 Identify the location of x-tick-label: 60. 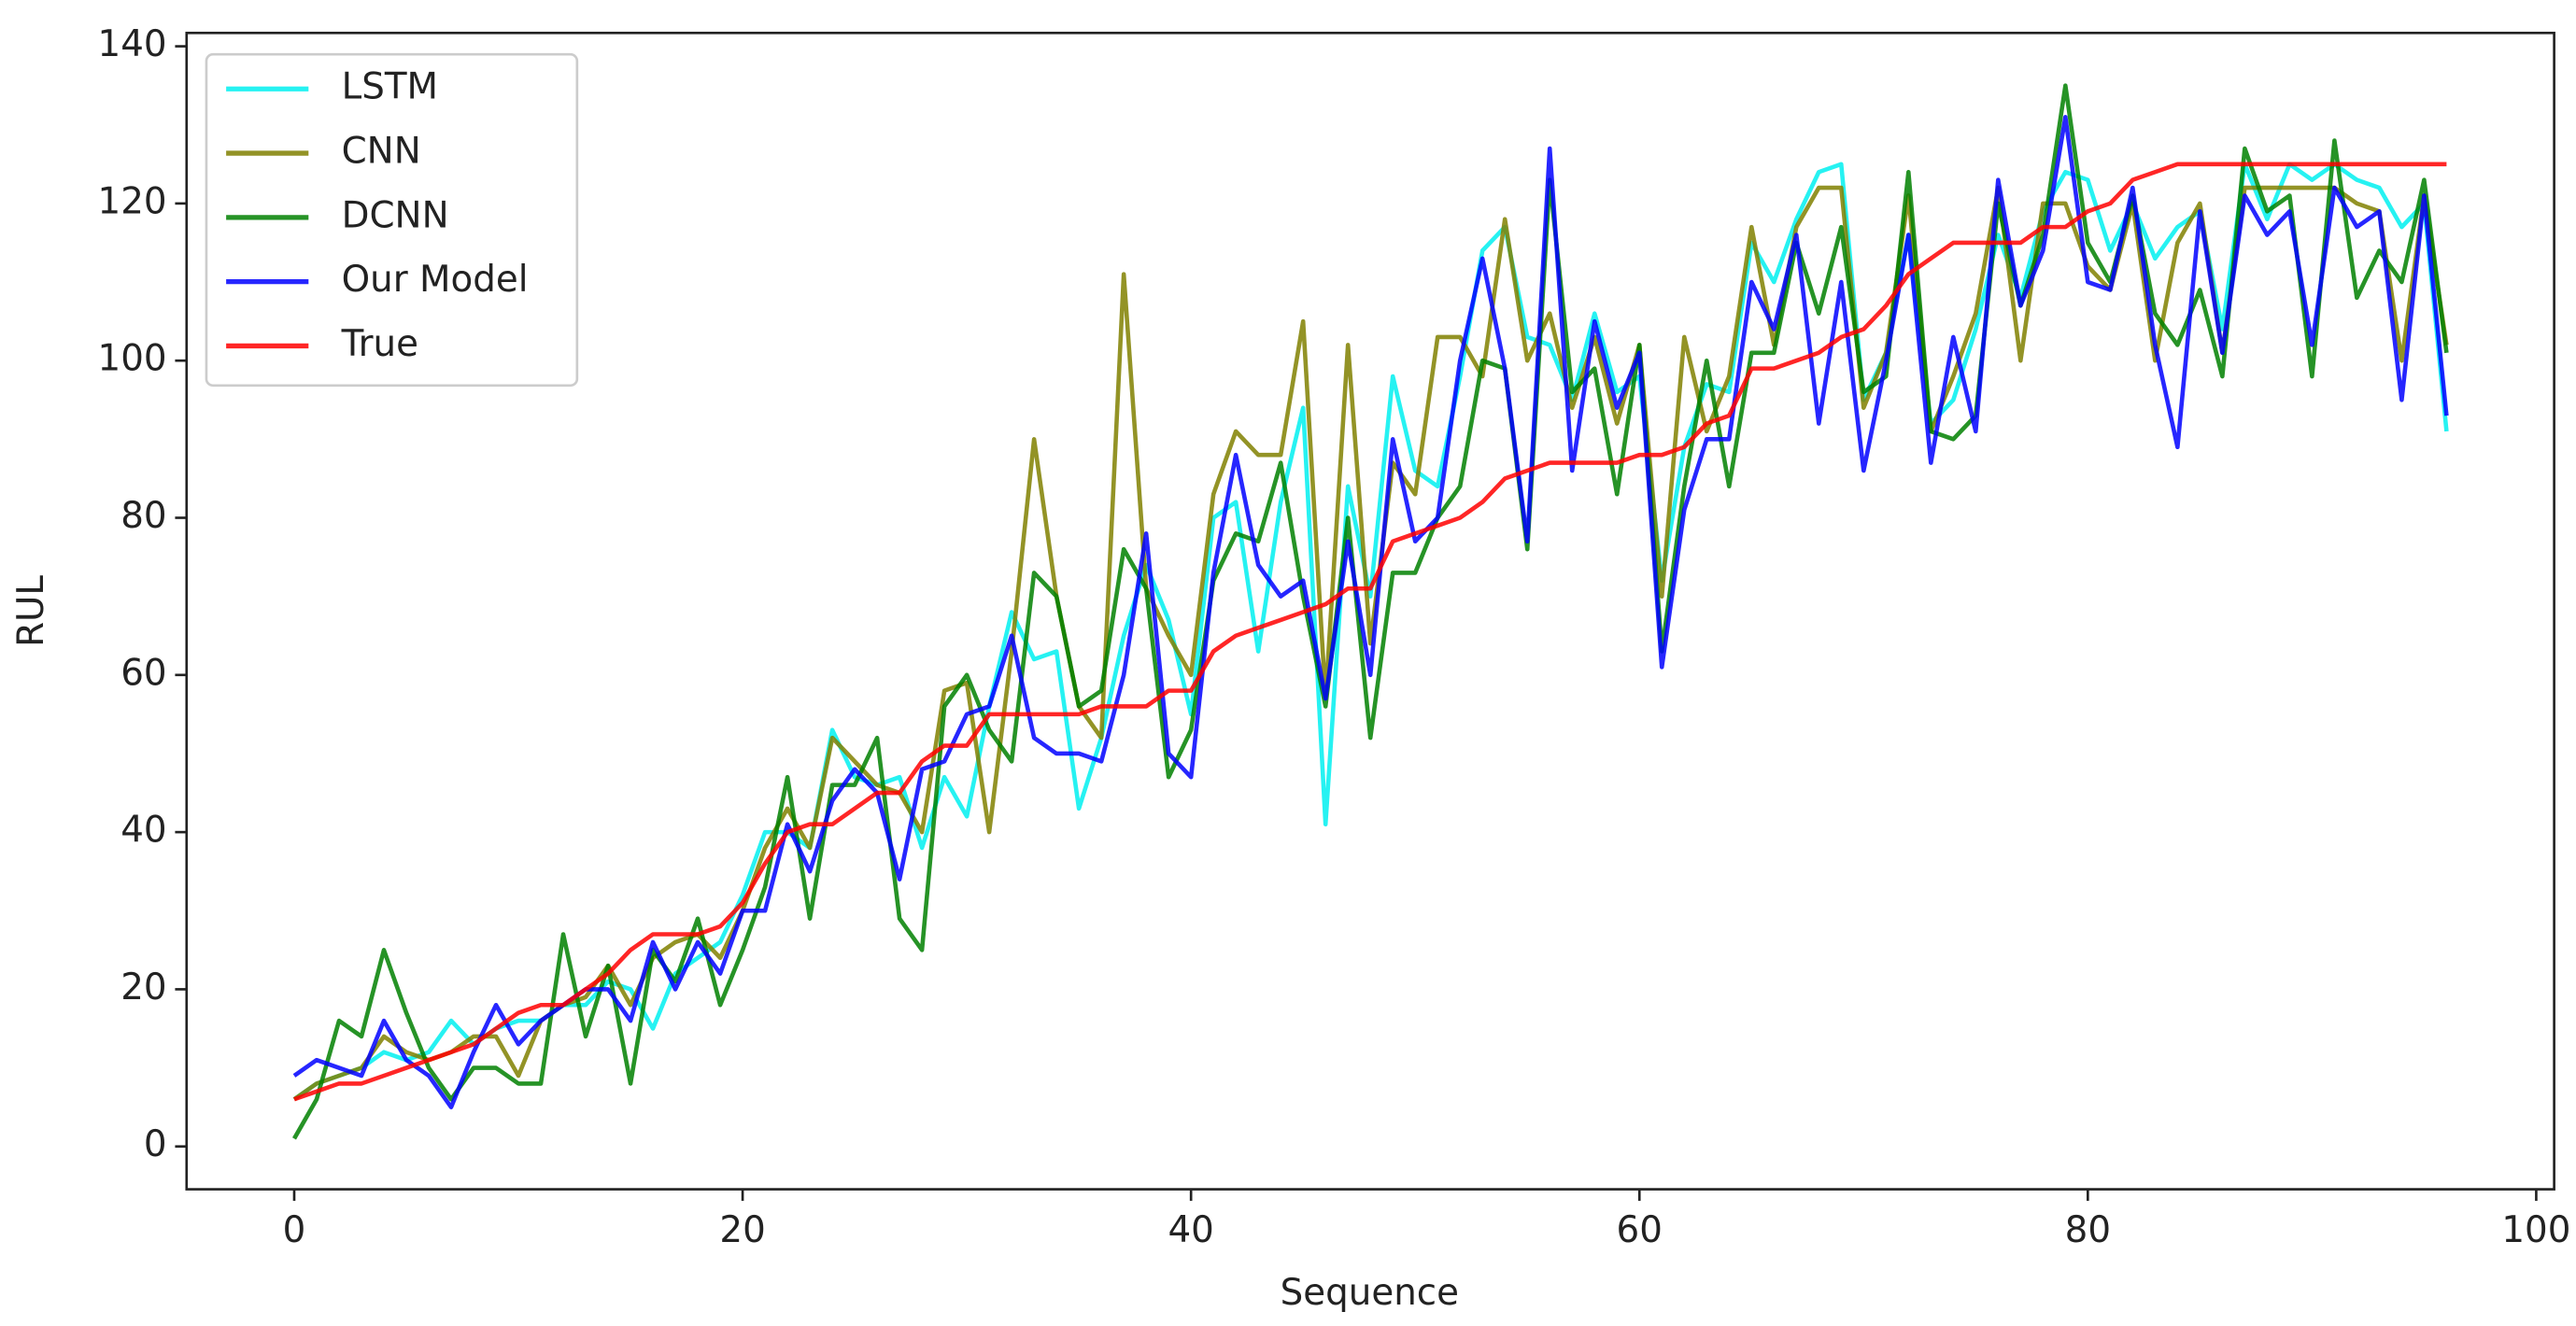
(1640, 1230).